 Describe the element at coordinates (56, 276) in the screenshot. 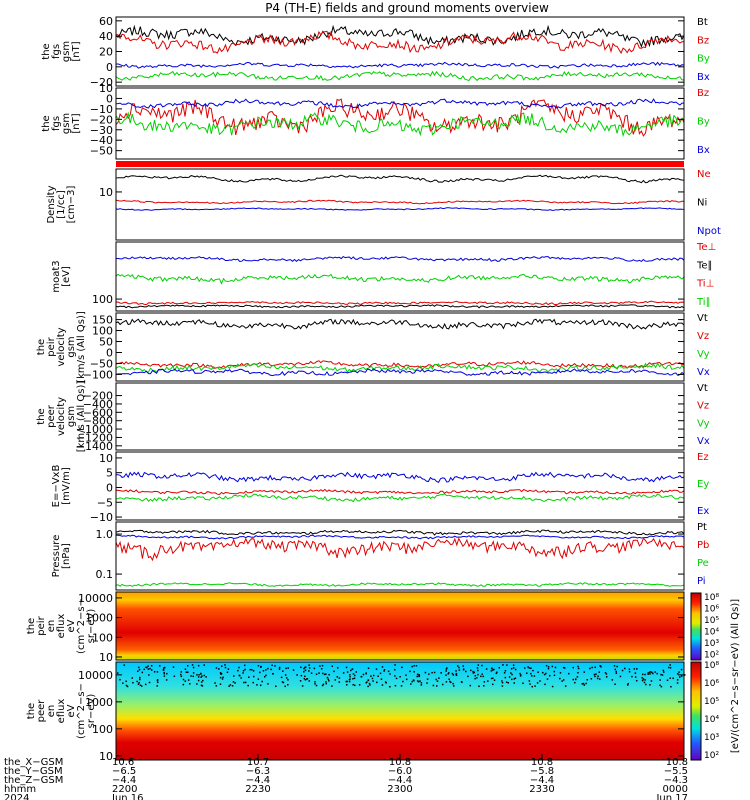

I see `y-axis-label: moat3` at that location.